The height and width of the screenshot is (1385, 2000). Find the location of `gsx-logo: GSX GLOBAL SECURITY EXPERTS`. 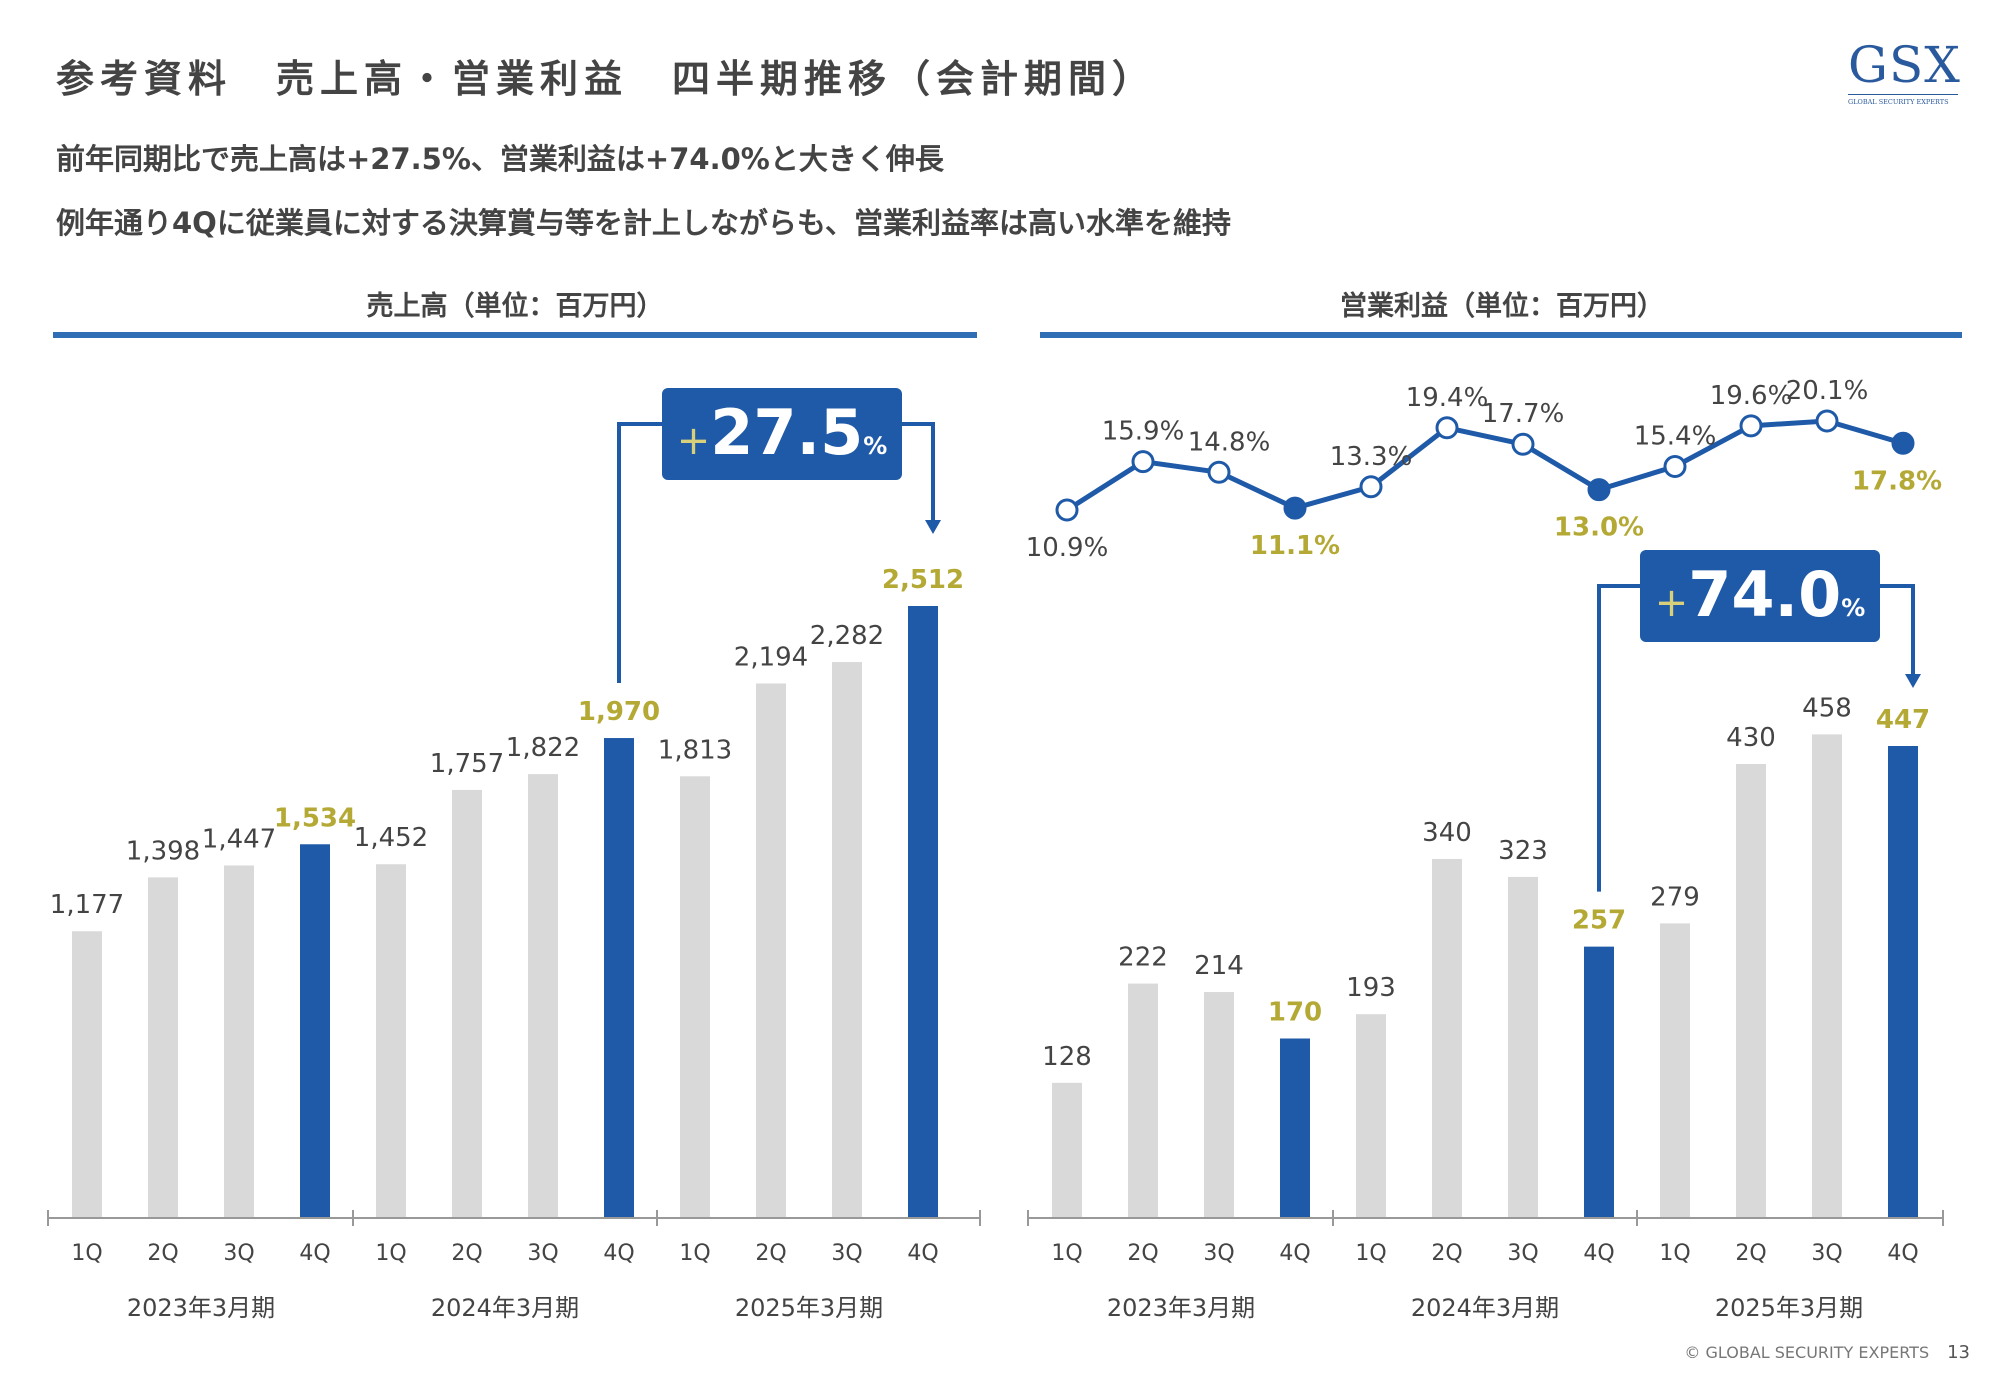

gsx-logo: GSX GLOBAL SECURITY EXPERTS is located at coordinates (1904, 71).